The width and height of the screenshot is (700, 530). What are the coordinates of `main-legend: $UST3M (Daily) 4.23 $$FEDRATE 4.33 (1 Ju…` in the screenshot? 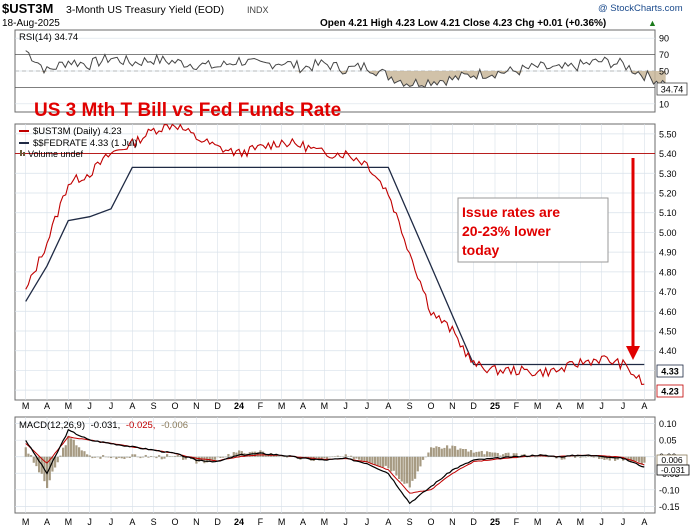 It's located at (78, 142).